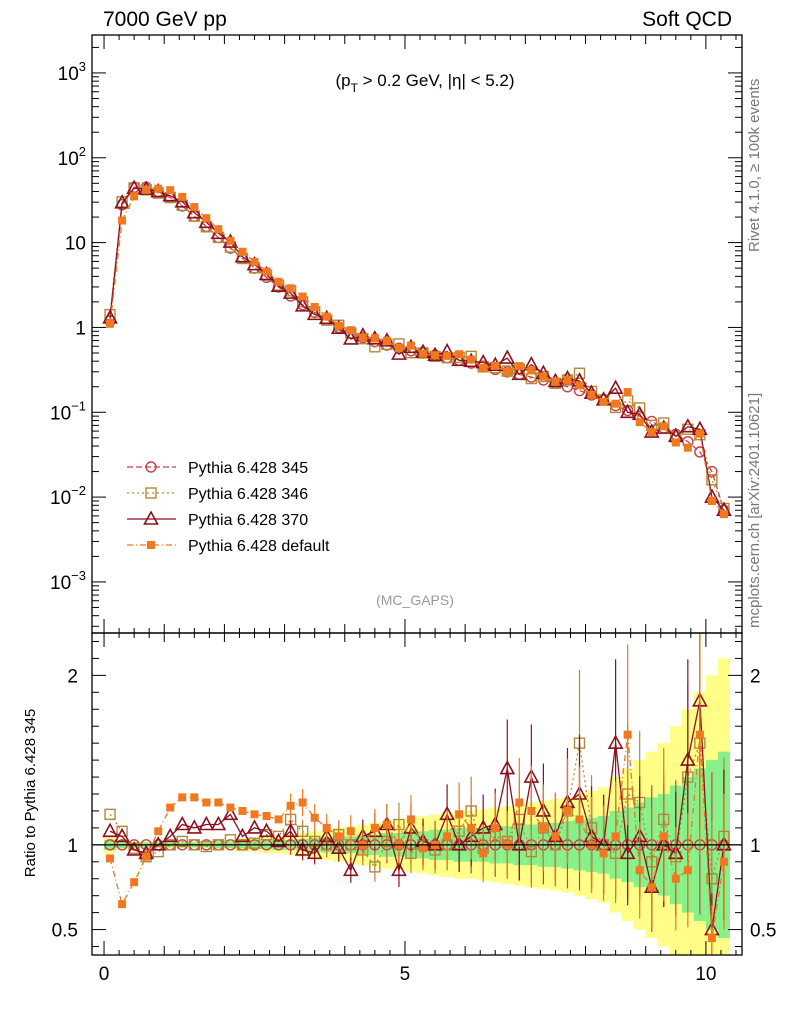  I want to click on main-y-tick-label: 10², so click(72, 157).